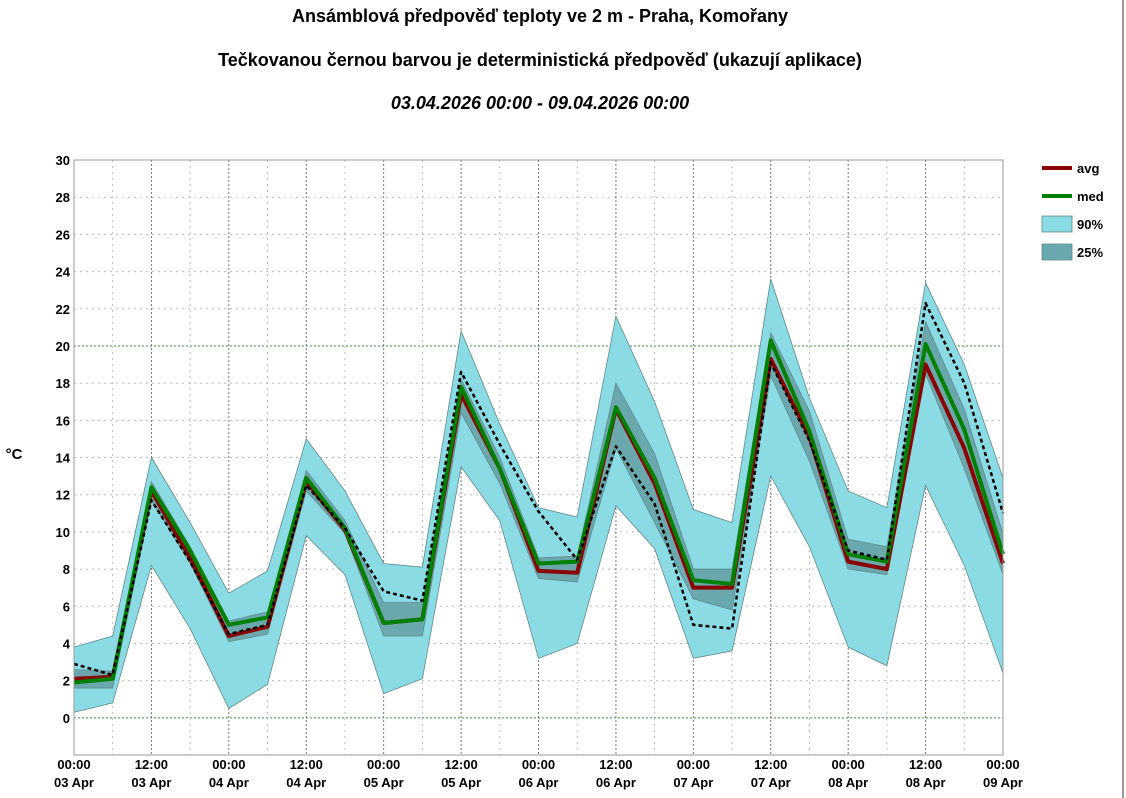  Describe the element at coordinates (66, 606) in the screenshot. I see `y-tick-label: 6` at that location.